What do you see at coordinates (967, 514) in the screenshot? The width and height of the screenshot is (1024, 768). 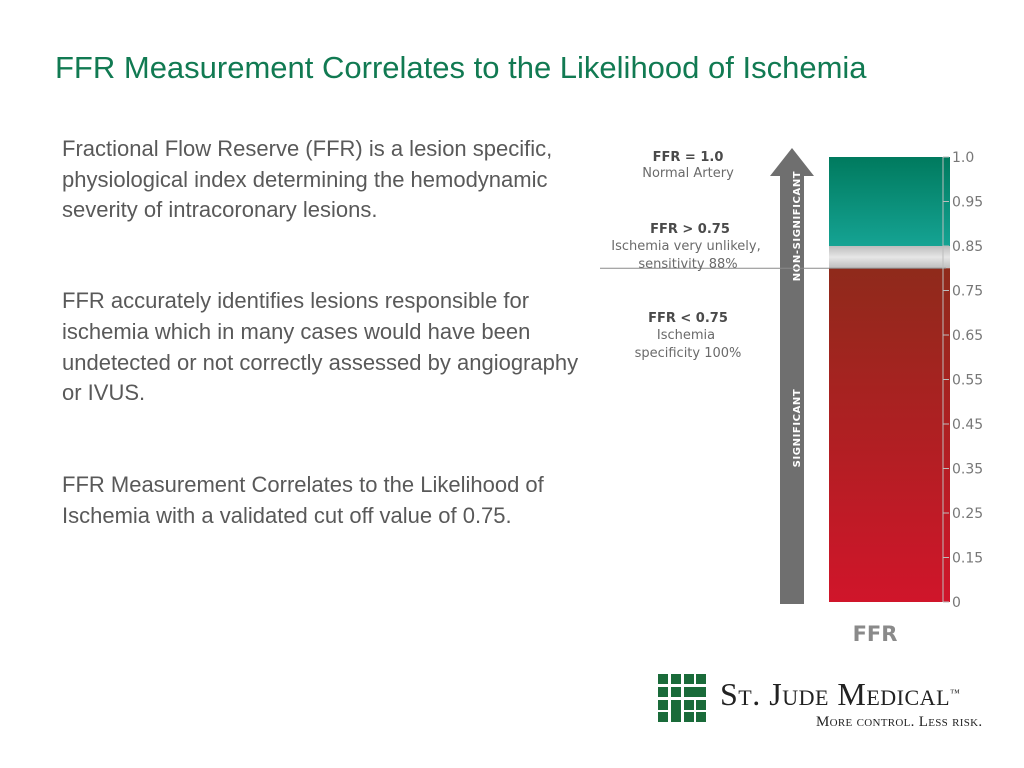 I see `y-tick-label: 0.25` at bounding box center [967, 514].